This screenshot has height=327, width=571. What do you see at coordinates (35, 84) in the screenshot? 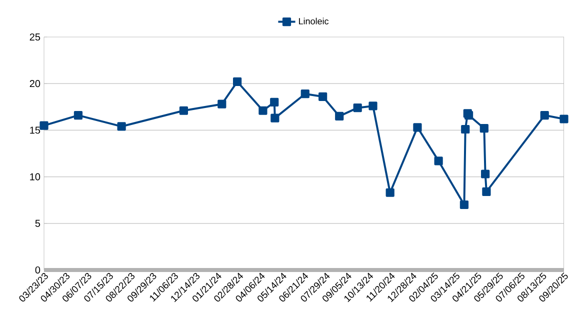
I see `y-tick-label: 20` at bounding box center [35, 84].